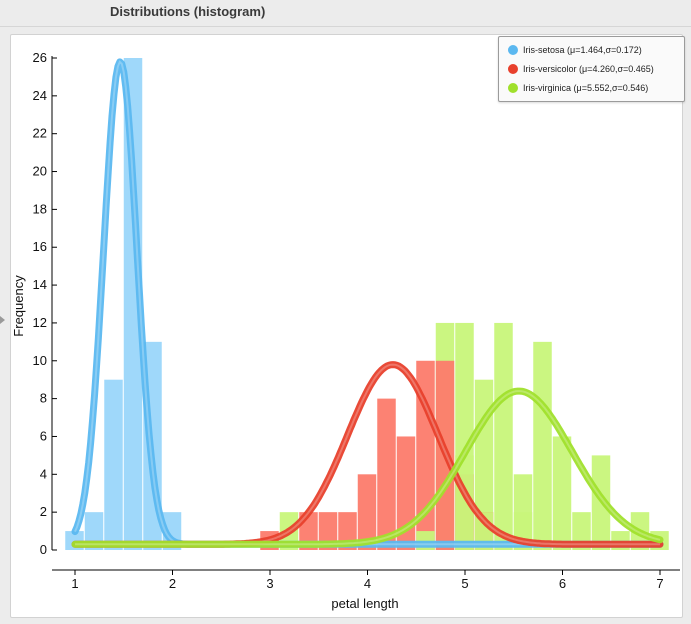 The width and height of the screenshot is (691, 624). What do you see at coordinates (40, 133) in the screenshot?
I see `y-tick-label: 22` at bounding box center [40, 133].